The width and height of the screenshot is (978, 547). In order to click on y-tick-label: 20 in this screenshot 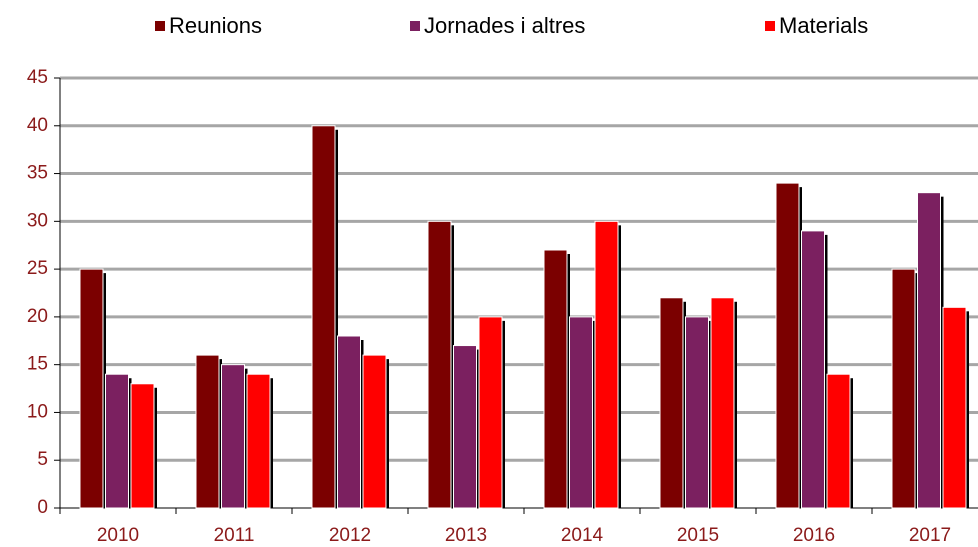, I will do `click(37, 316)`.